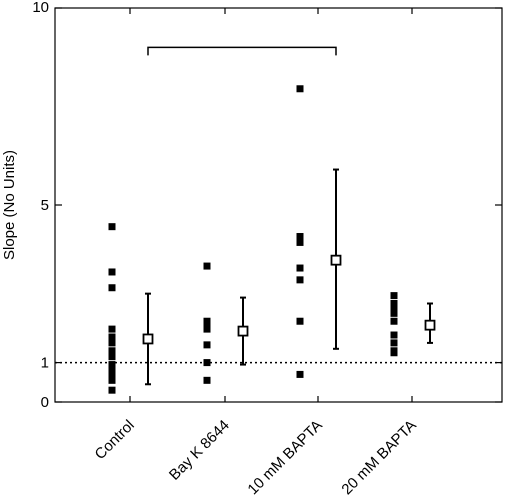  Describe the element at coordinates (45, 402) in the screenshot. I see `y-tick-label: 0` at that location.